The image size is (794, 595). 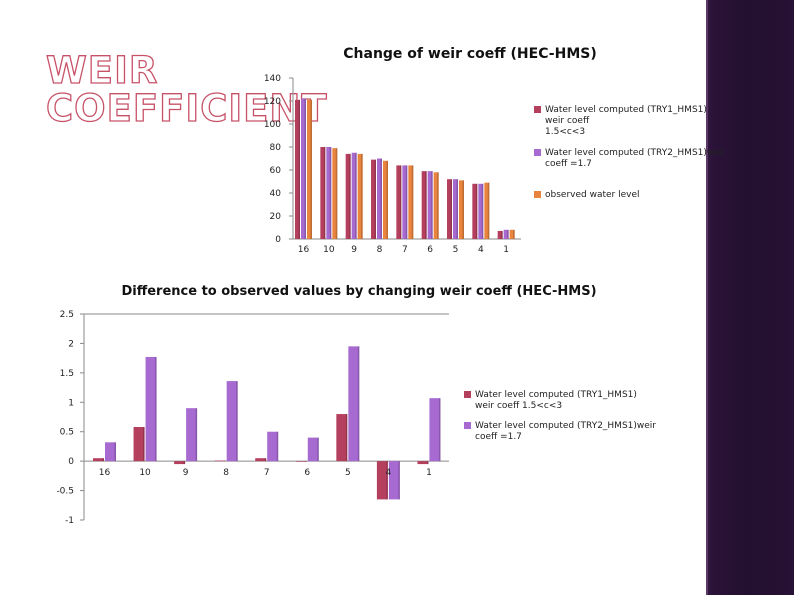 What do you see at coordinates (405, 250) in the screenshot?
I see `x-tick-label: 7` at bounding box center [405, 250].